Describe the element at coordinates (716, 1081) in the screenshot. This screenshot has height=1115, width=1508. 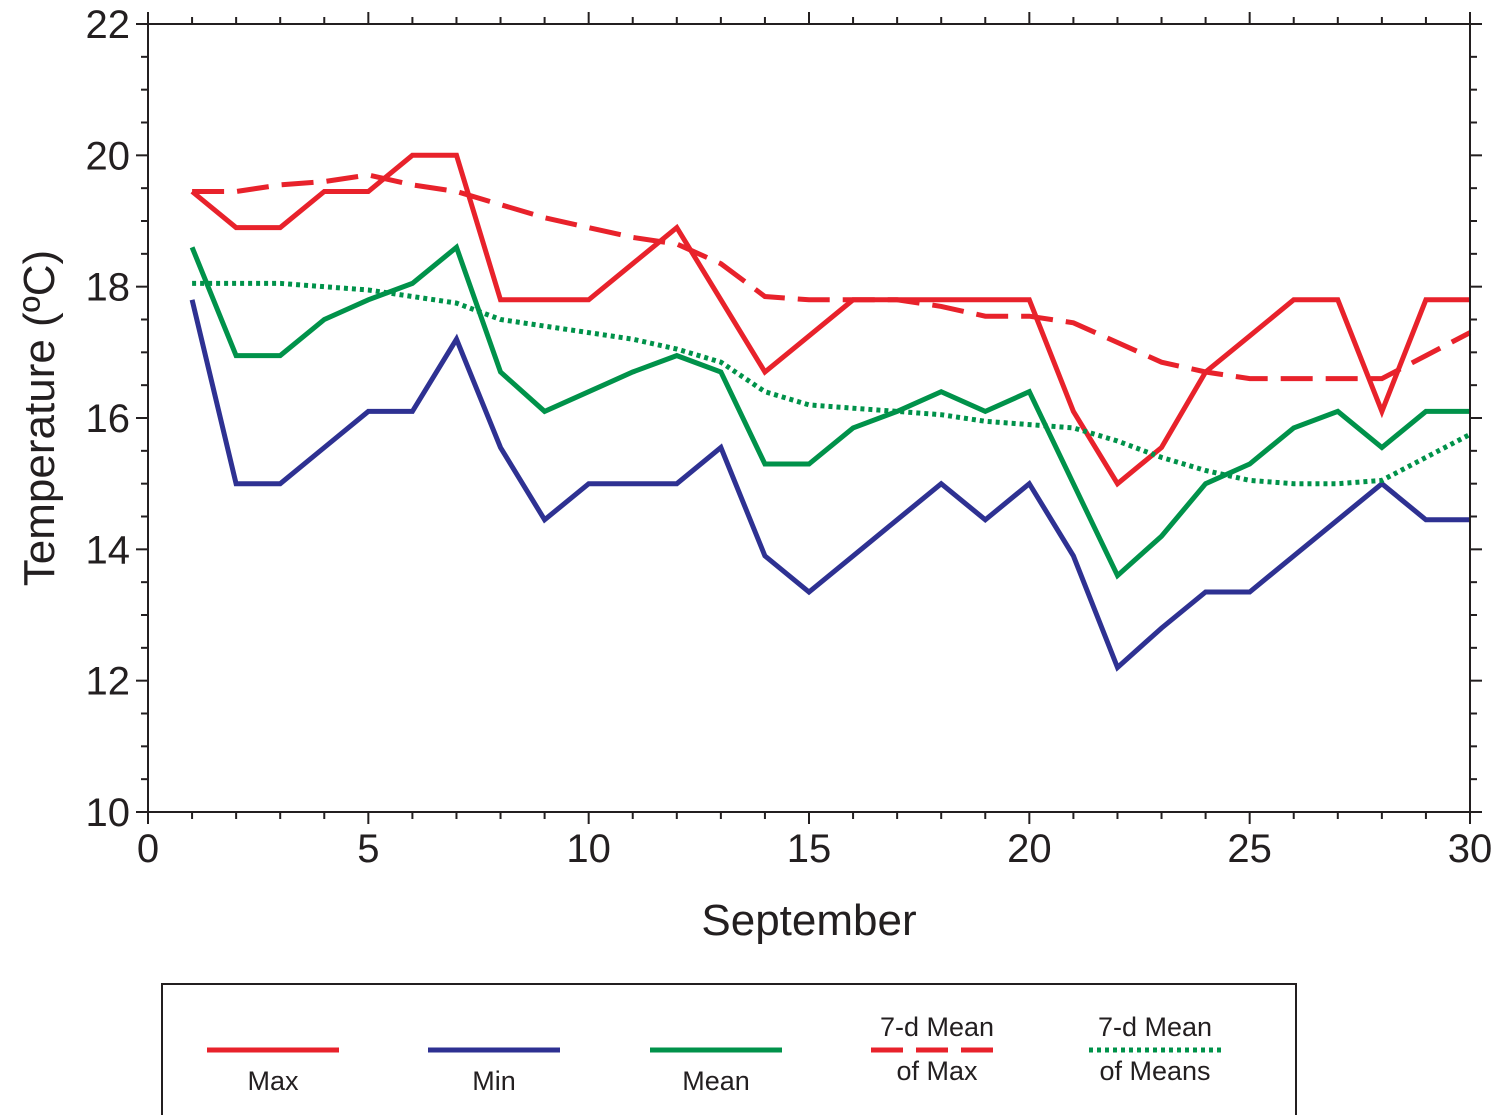
I see `legend-label-mean: Mean` at that location.